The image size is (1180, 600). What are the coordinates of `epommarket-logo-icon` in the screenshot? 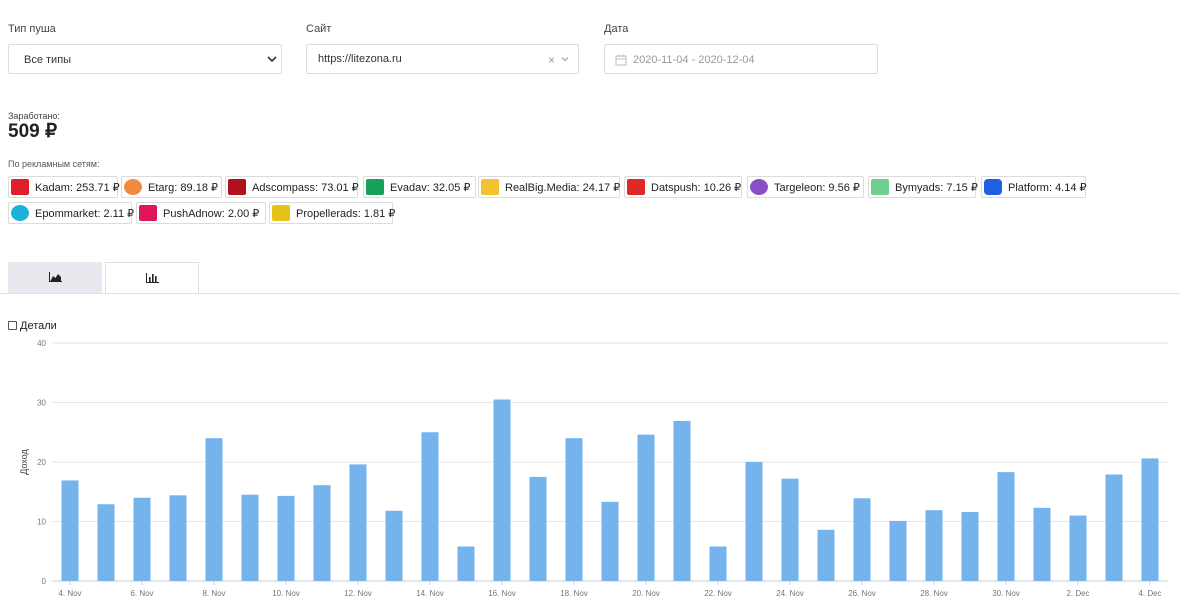 It's located at (20, 213).